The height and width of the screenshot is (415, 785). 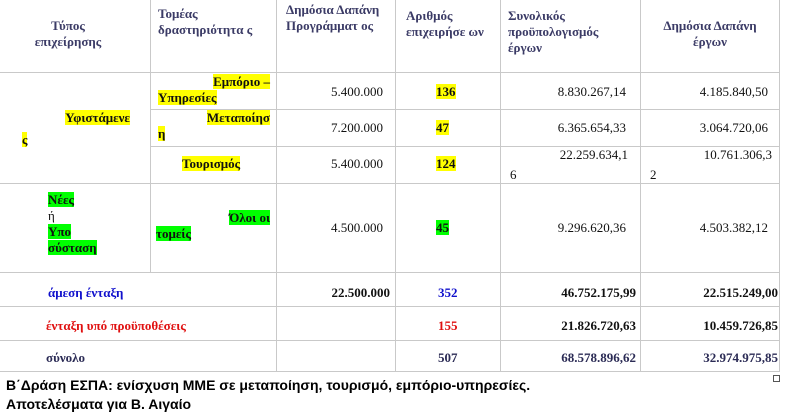 What do you see at coordinates (68, 33) in the screenshot?
I see `header-business-type: Τύπος επιχείρησης` at bounding box center [68, 33].